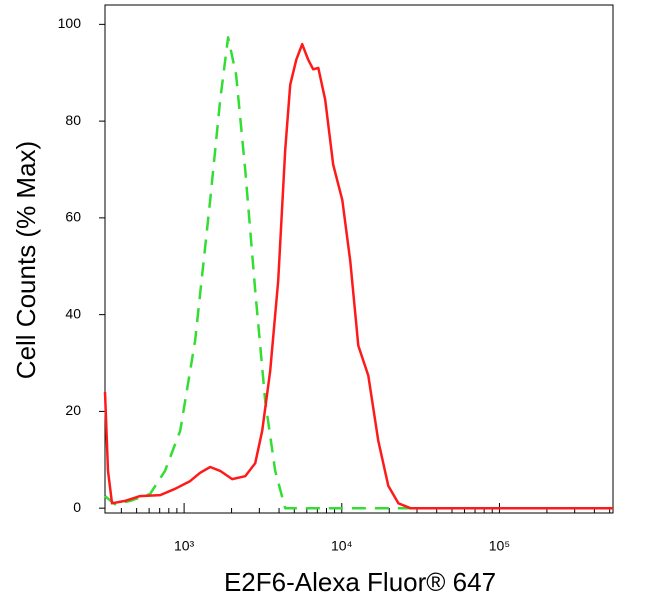  I want to click on x-axis-label: E2F6-Alexa Fluor® 647, so click(360, 582).